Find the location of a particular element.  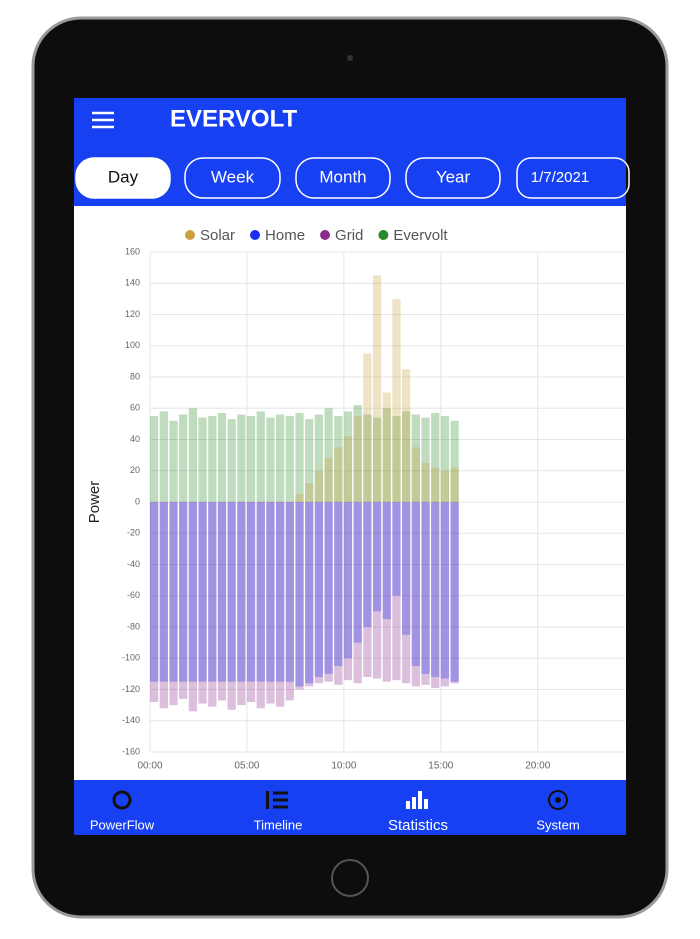

legend-label: Solar is located at coordinates (217, 235).